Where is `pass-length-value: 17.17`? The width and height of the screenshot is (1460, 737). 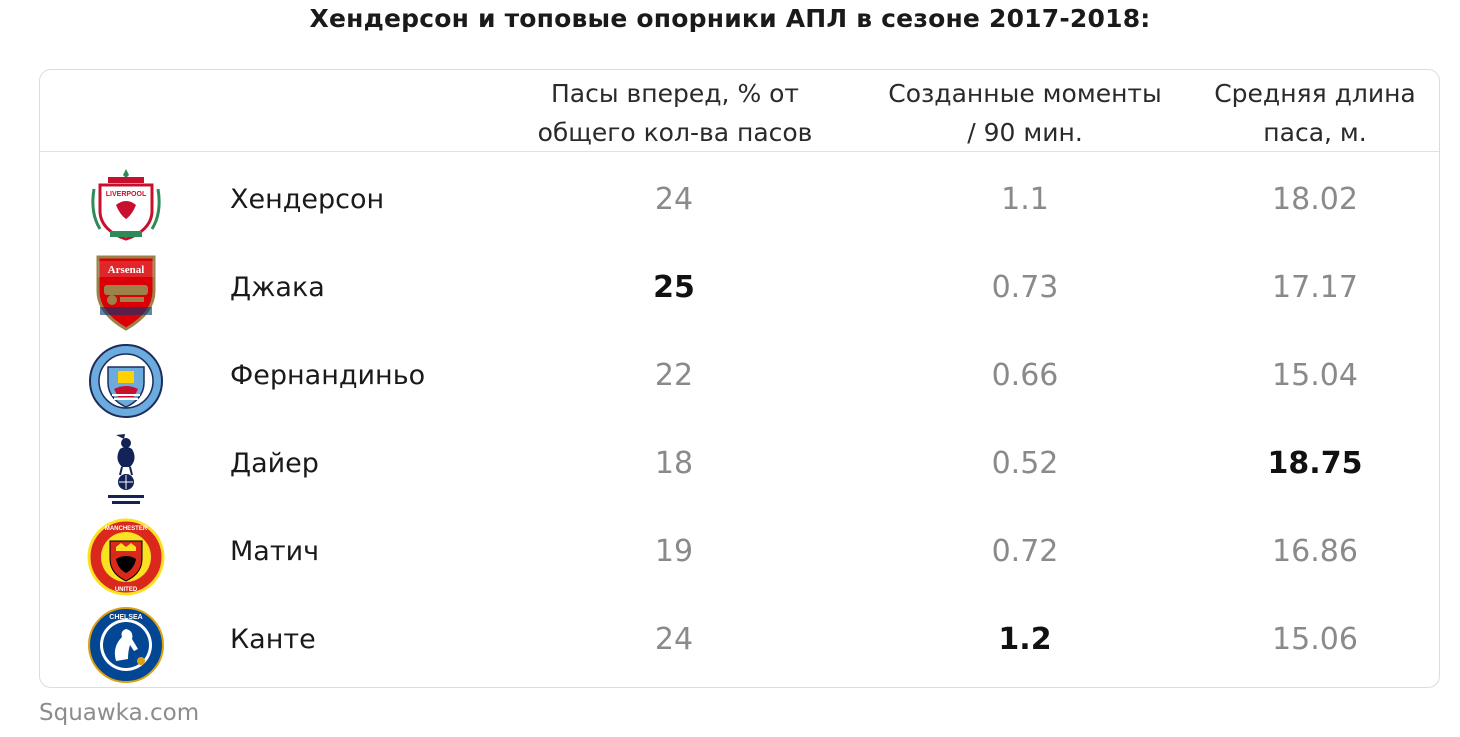 pass-length-value: 17.17 is located at coordinates (1315, 287).